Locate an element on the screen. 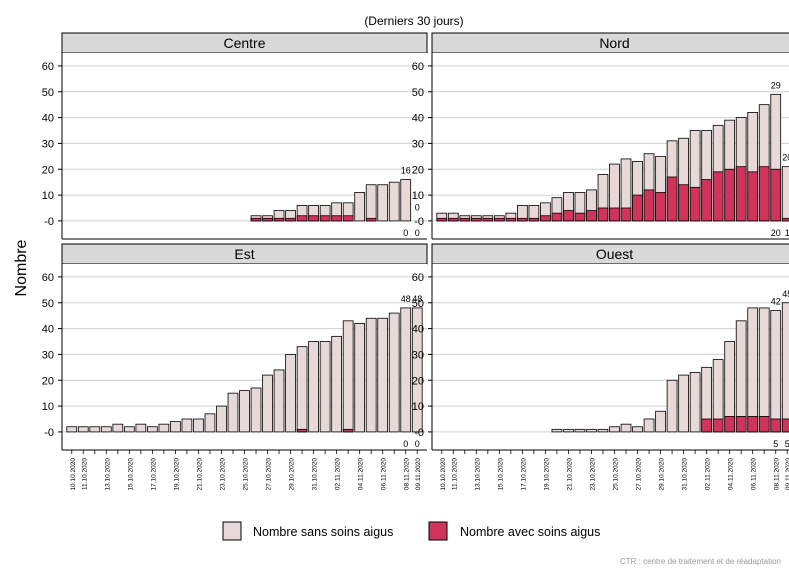 The image size is (789, 572). x-tick-label: 15.10.2020 is located at coordinates (500, 474).